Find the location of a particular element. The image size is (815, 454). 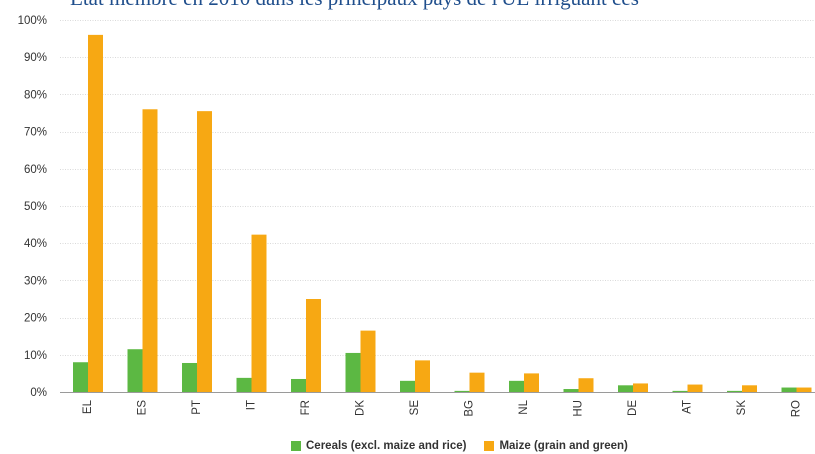

bar-dk-cereals is located at coordinates (353, 372).